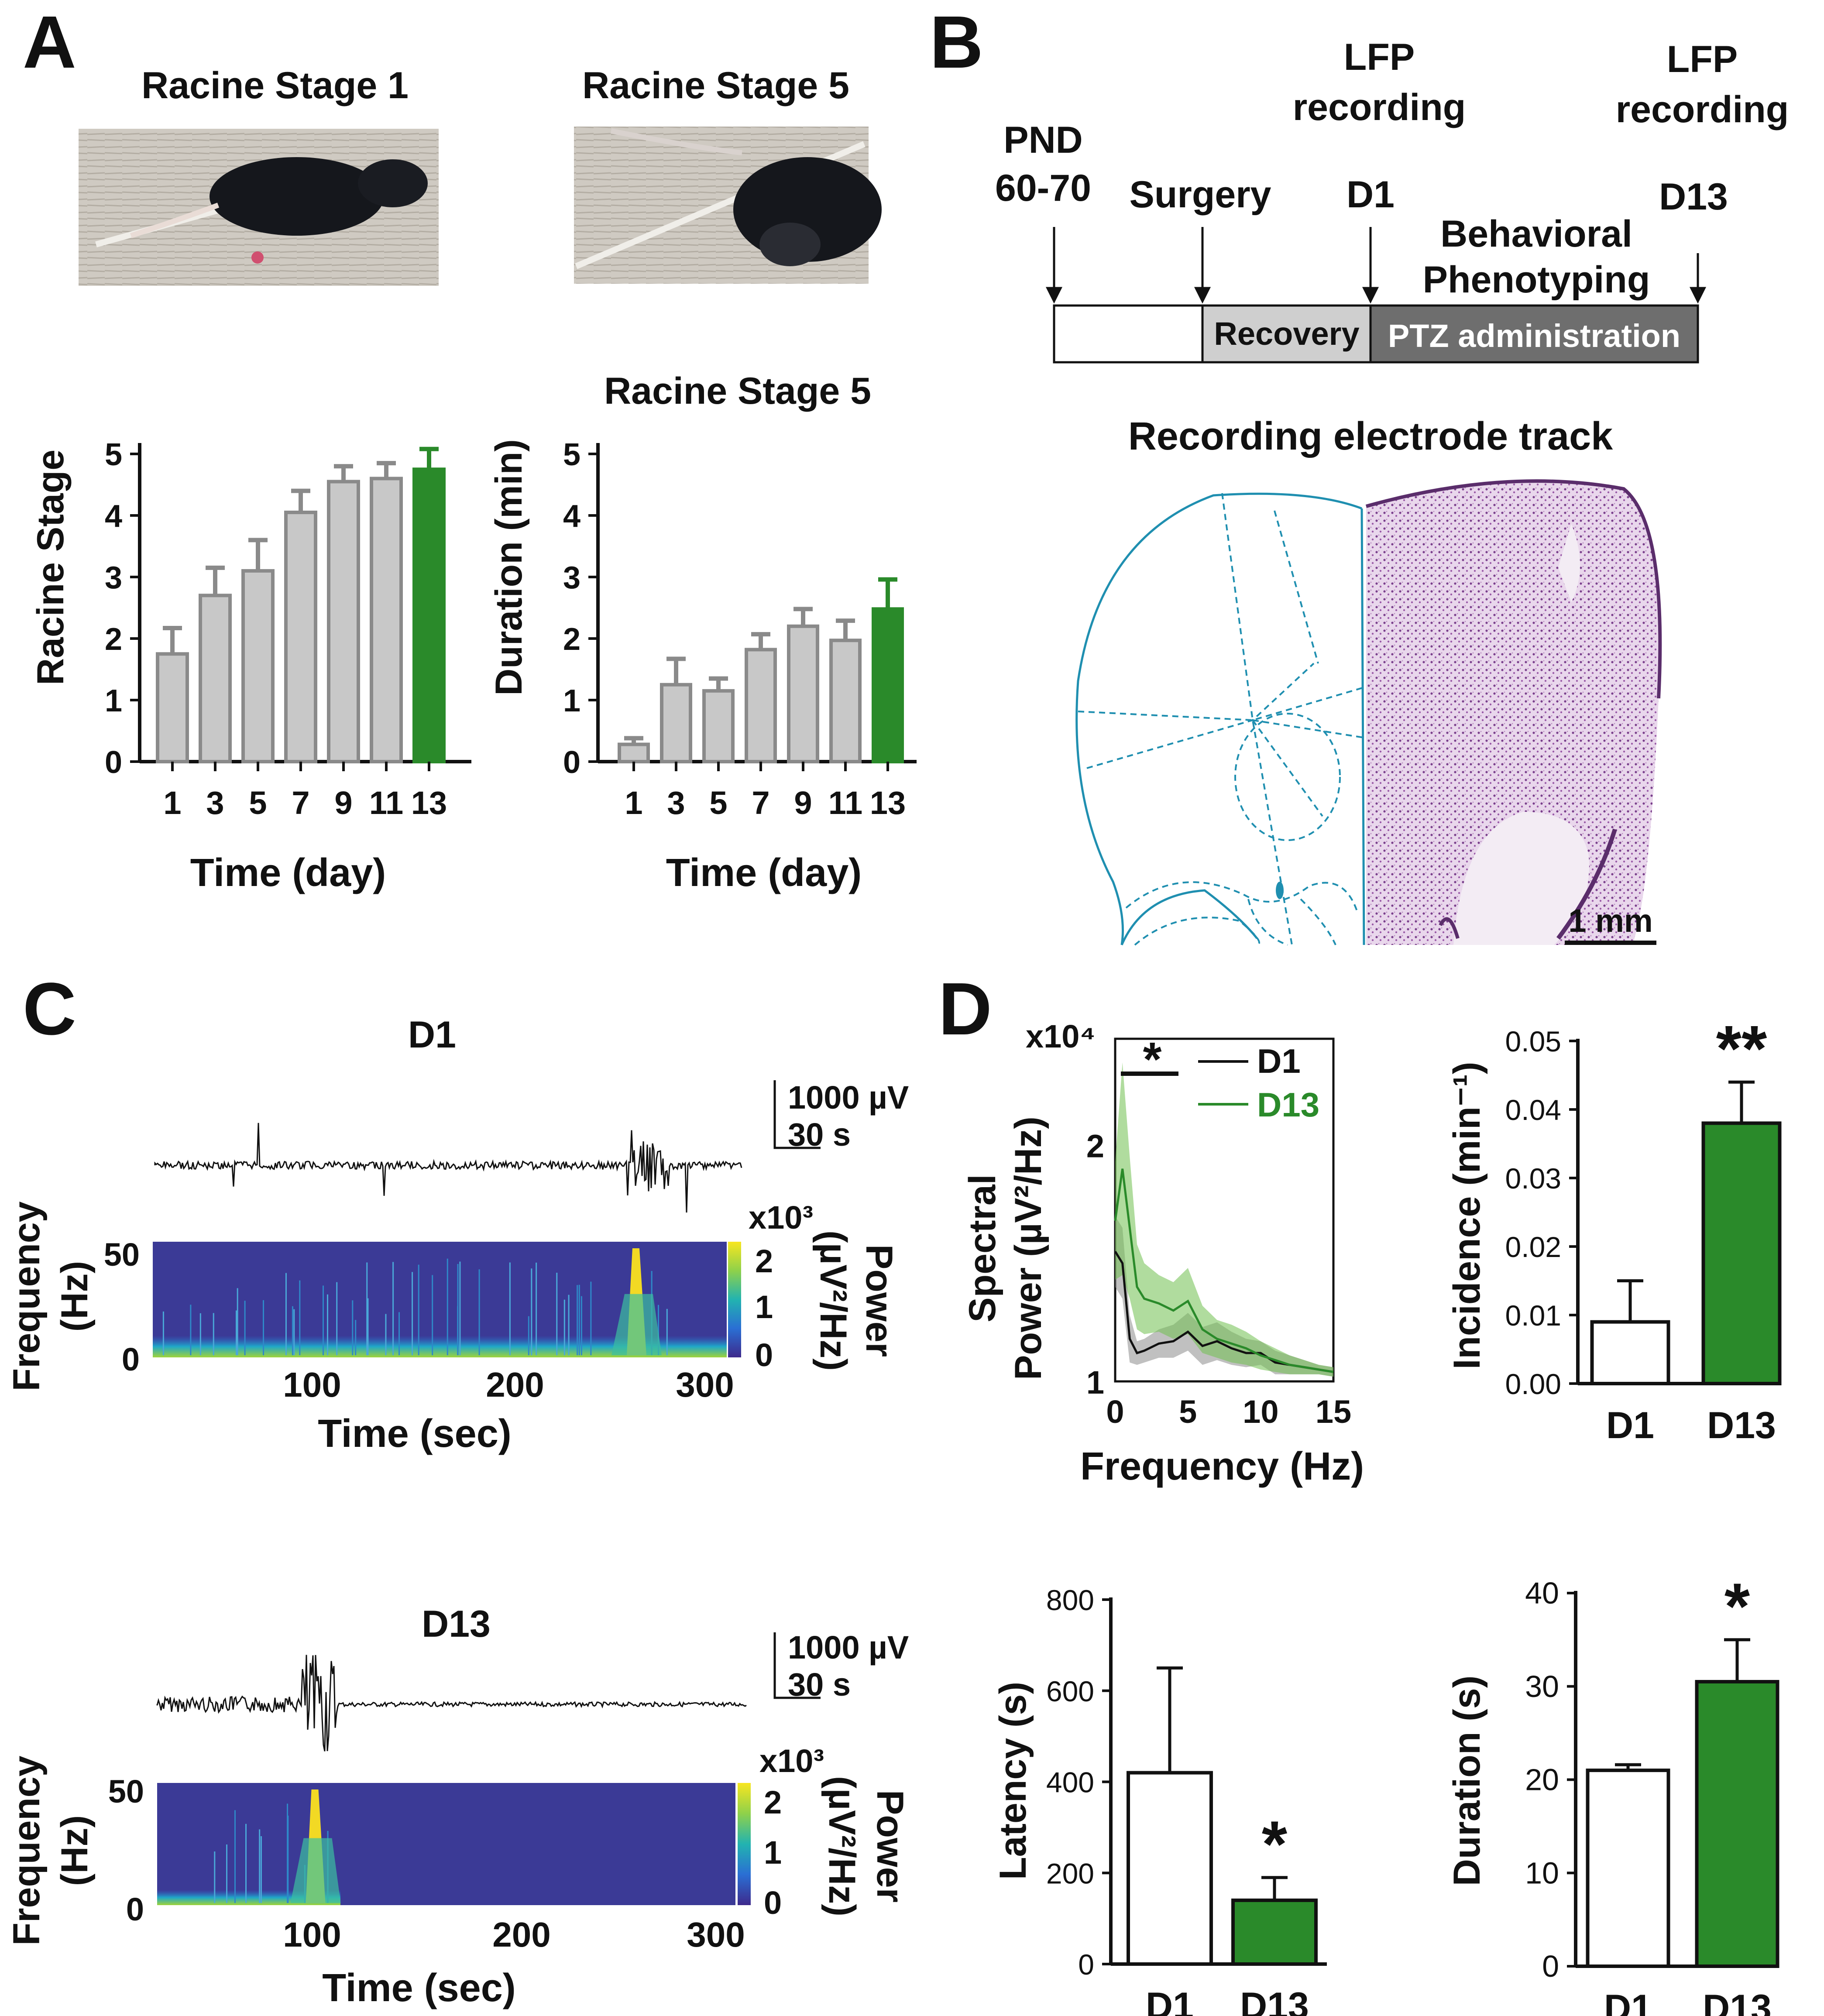 The image size is (1824, 2016). What do you see at coordinates (1220, 719) in the screenshot?
I see `brain-atlas-drawing` at bounding box center [1220, 719].